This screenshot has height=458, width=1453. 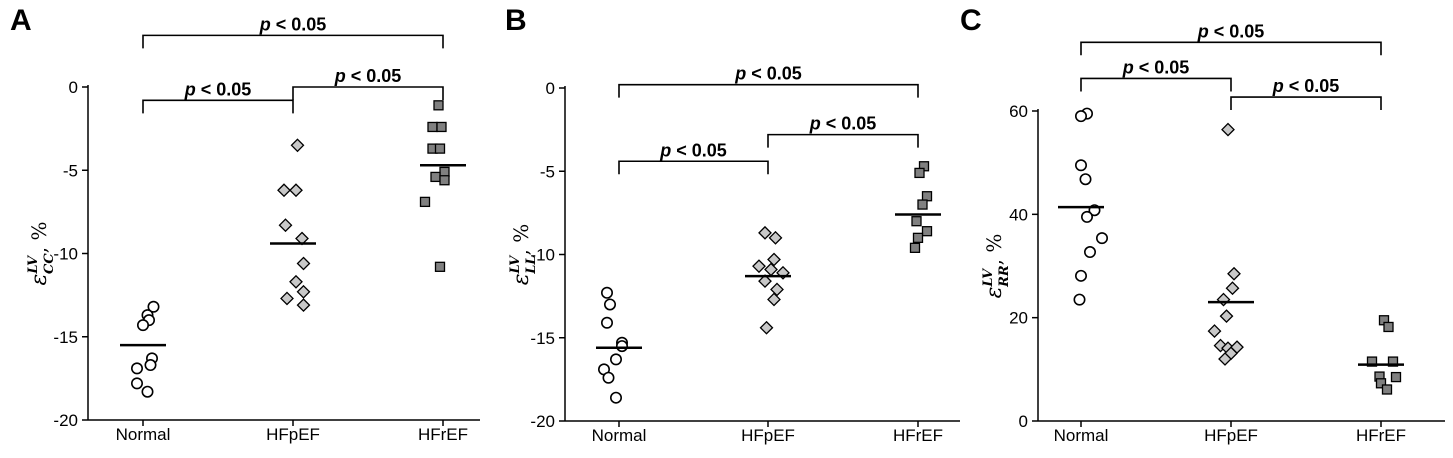 What do you see at coordinates (516, 20) in the screenshot?
I see `panel-letter: B` at bounding box center [516, 20].